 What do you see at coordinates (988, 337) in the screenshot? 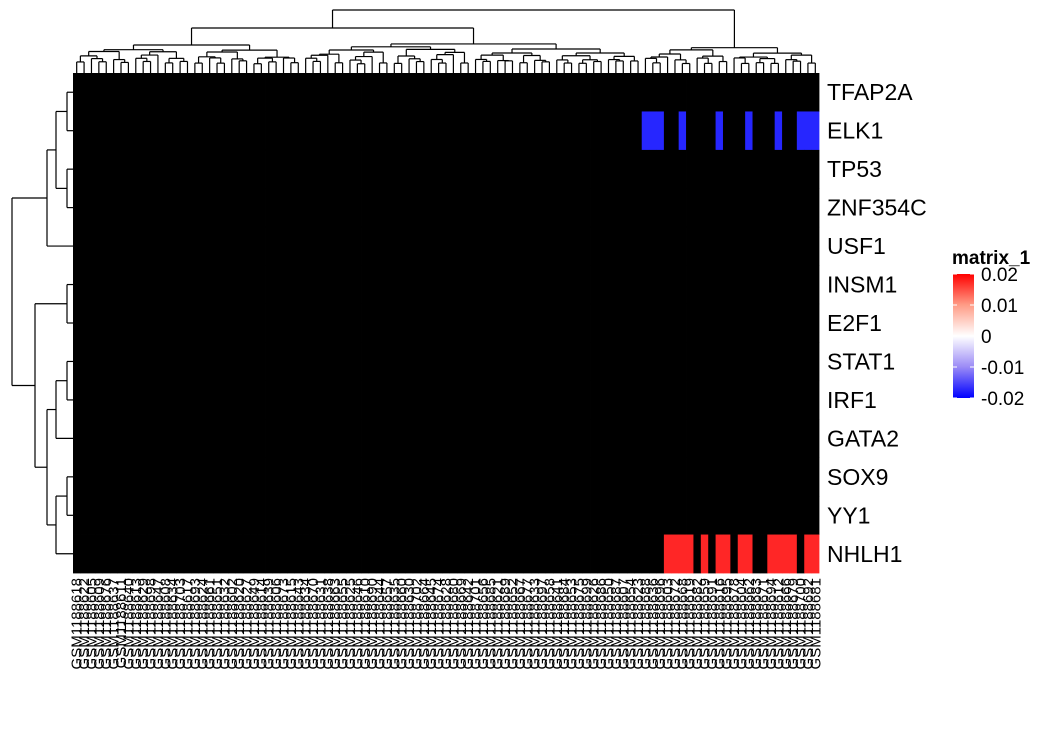
I see `legend-ticks: 0.02 0.01 0 -0.01 -0.02` at bounding box center [988, 337].